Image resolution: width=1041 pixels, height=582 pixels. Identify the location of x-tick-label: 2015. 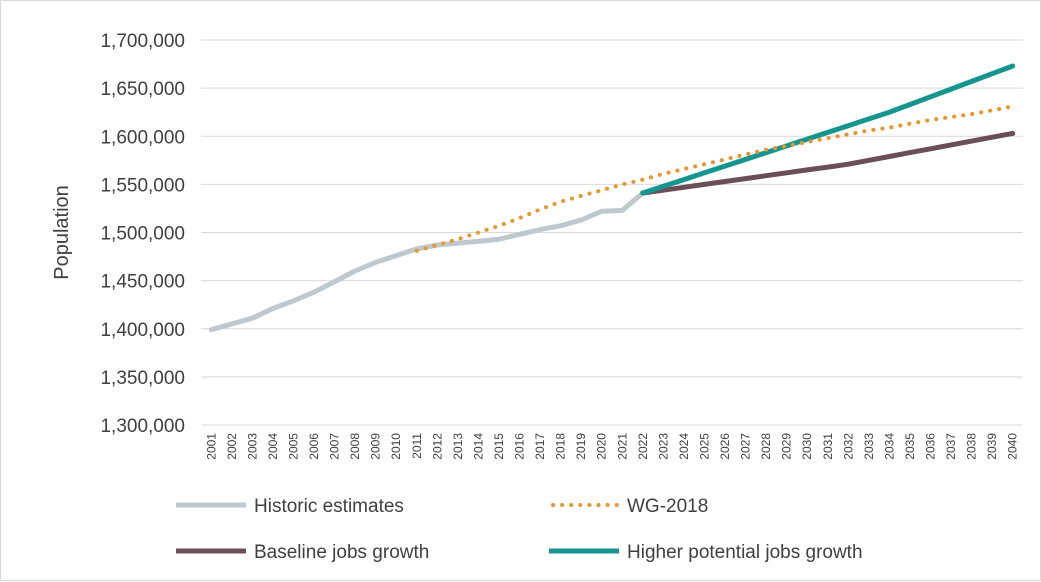
(499, 446).